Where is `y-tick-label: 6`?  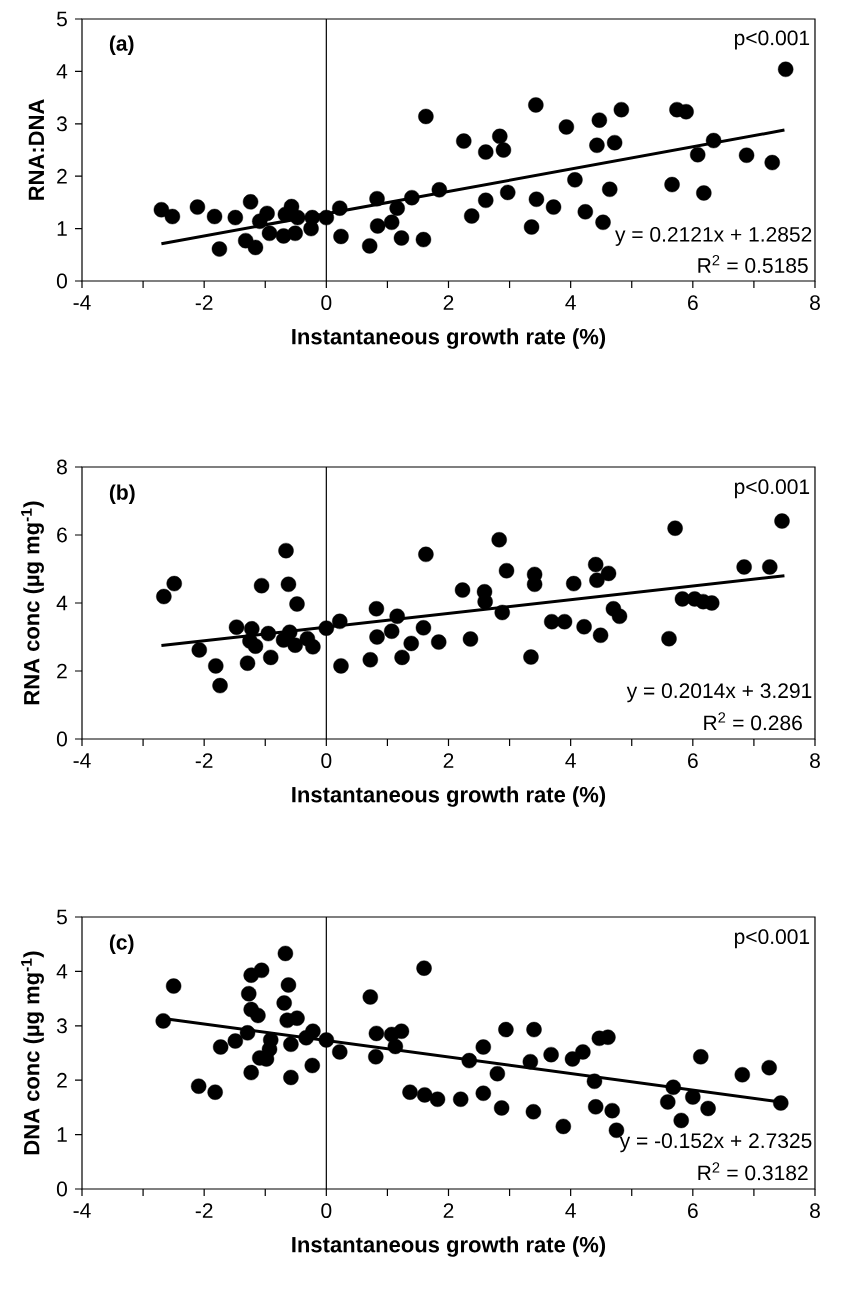 y-tick-label: 6 is located at coordinates (62, 535).